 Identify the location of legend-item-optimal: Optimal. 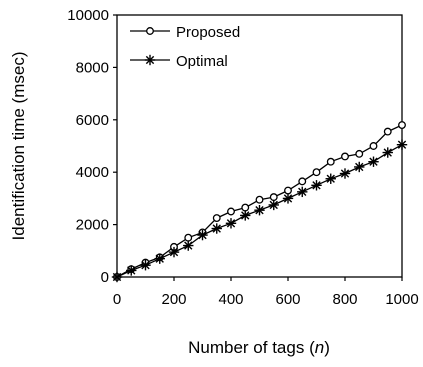
(179, 61).